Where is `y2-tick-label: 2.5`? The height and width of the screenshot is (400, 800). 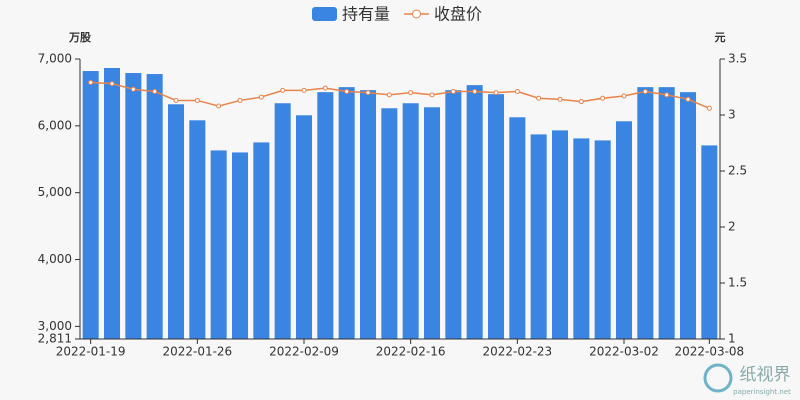
y2-tick-label: 2.5 is located at coordinates (737, 171).